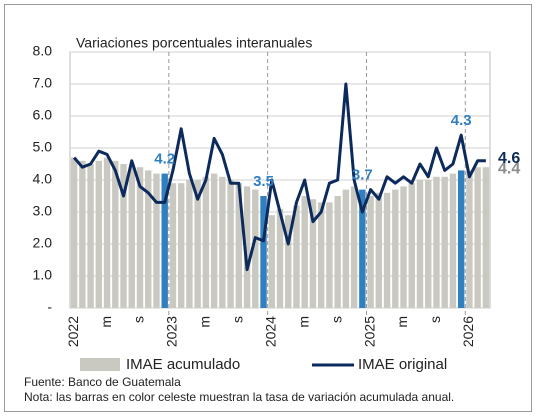  What do you see at coordinates (509, 168) in the screenshot?
I see `value-label: 4.4` at bounding box center [509, 168].